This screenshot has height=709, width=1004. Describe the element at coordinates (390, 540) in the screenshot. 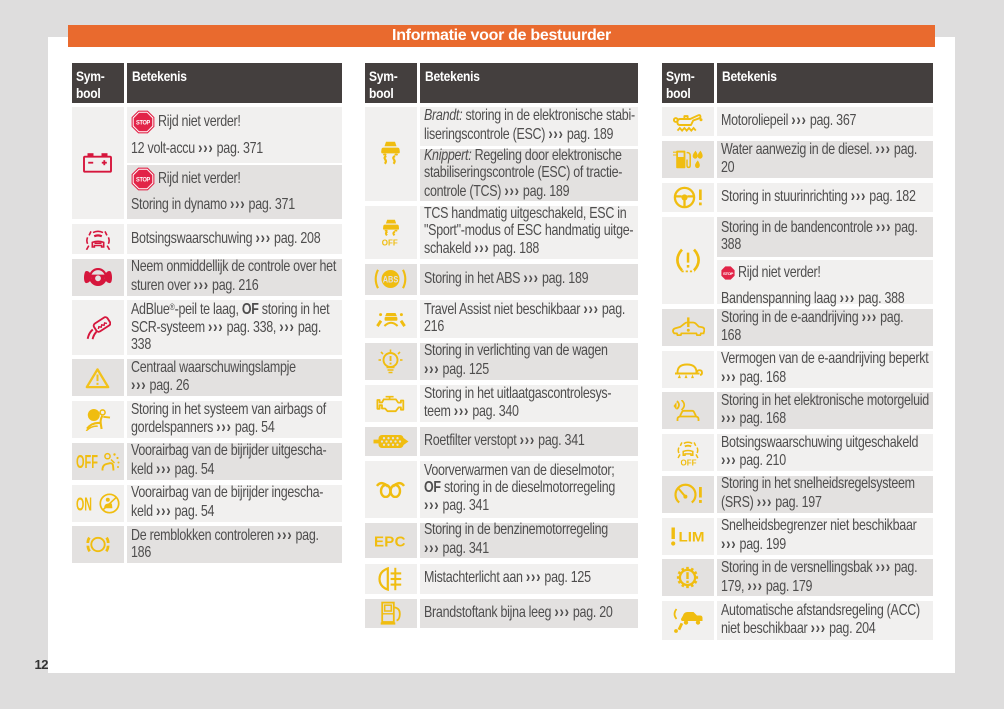

I see `svg-text: EPC` at that location.